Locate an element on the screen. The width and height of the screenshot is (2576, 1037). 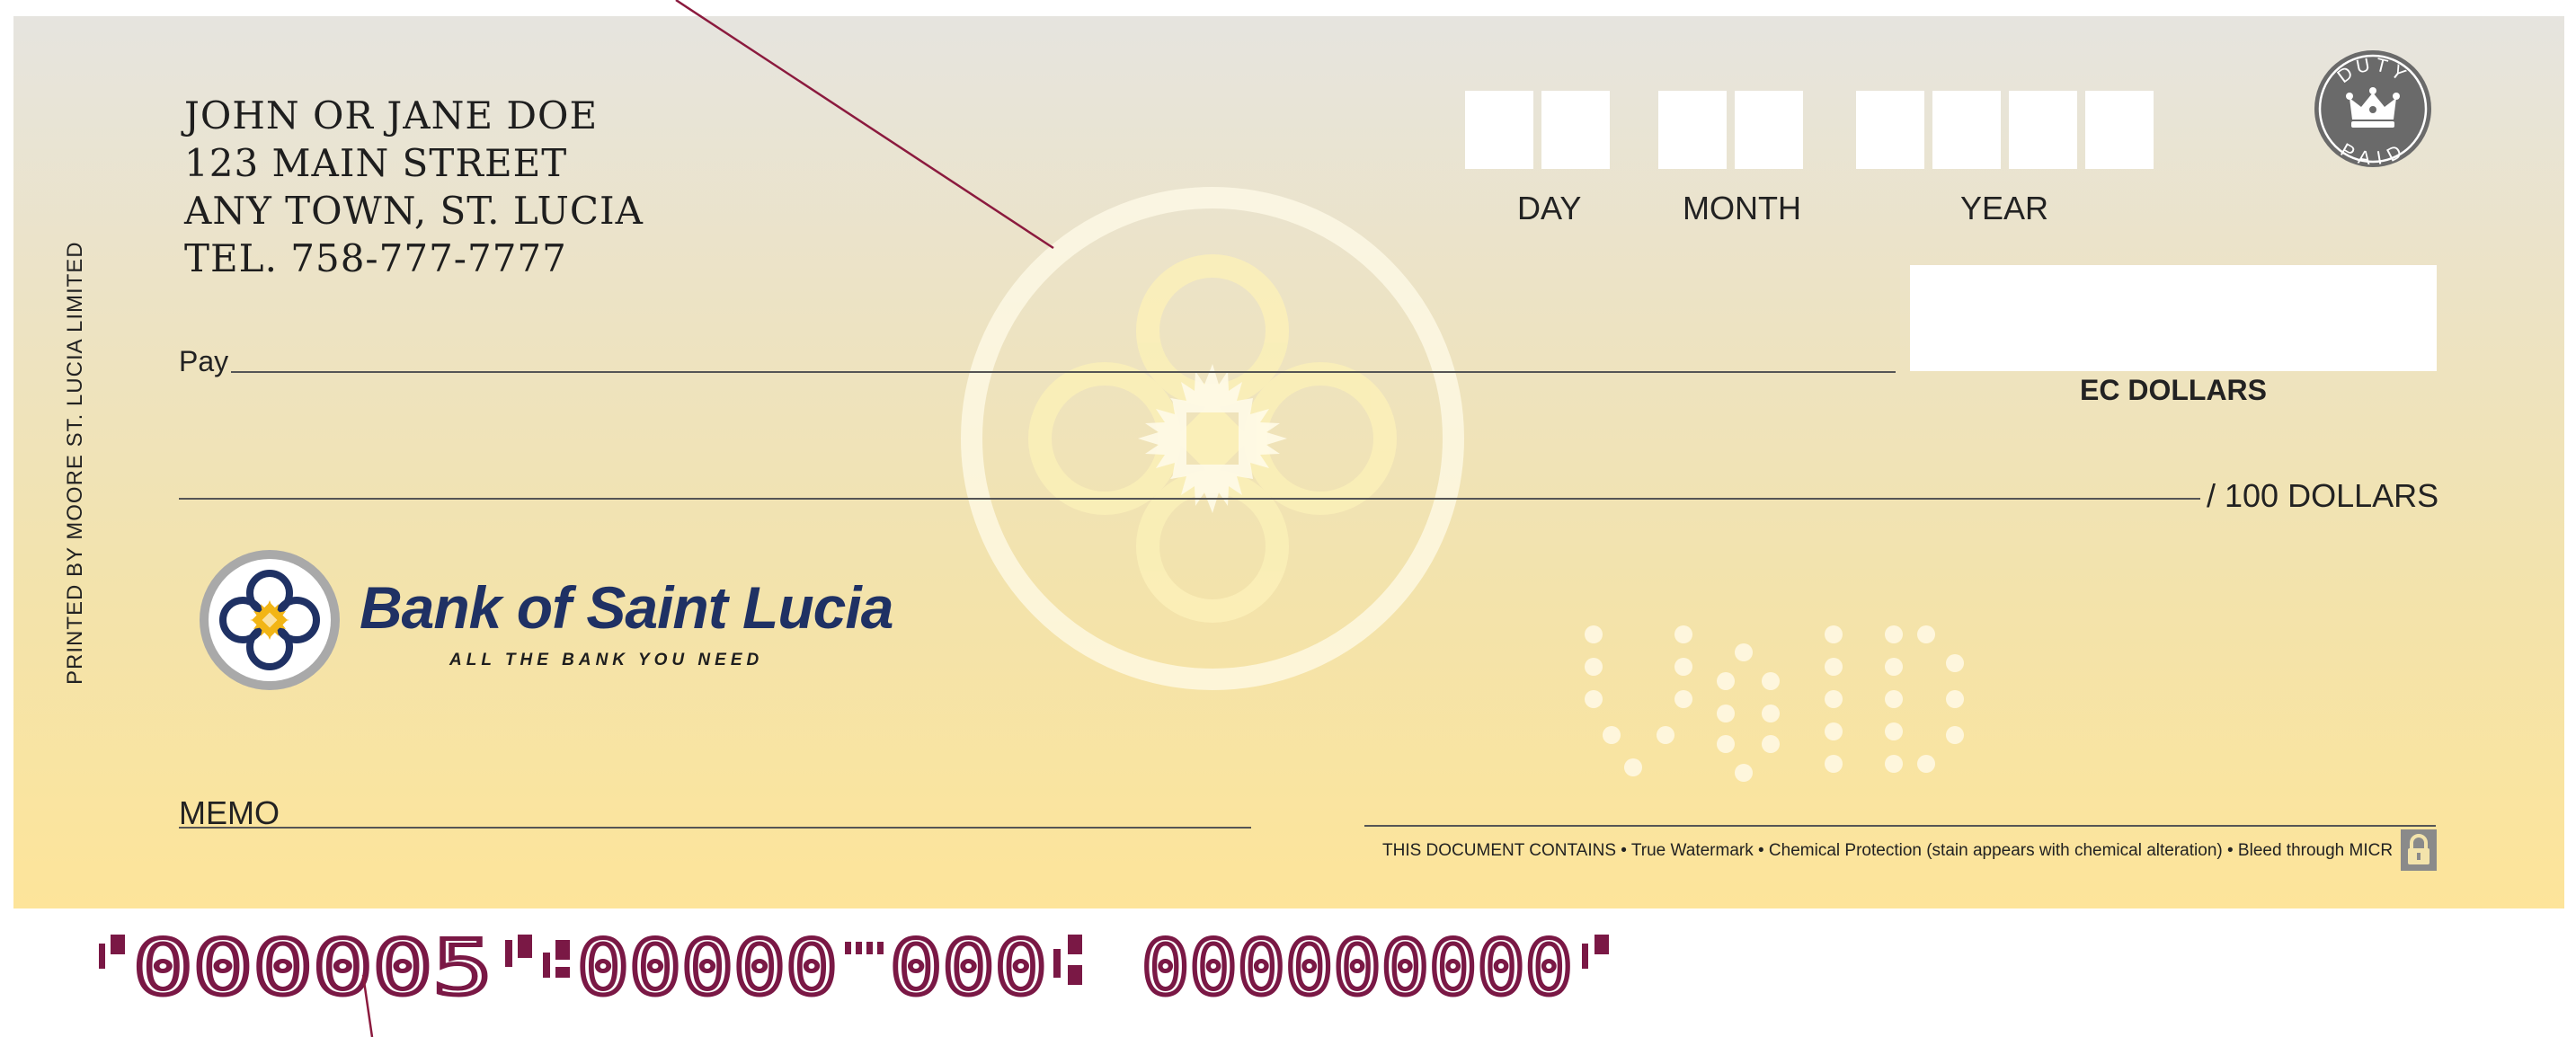
bank-name: Bank of Saint Lucia is located at coordinates (626, 607).